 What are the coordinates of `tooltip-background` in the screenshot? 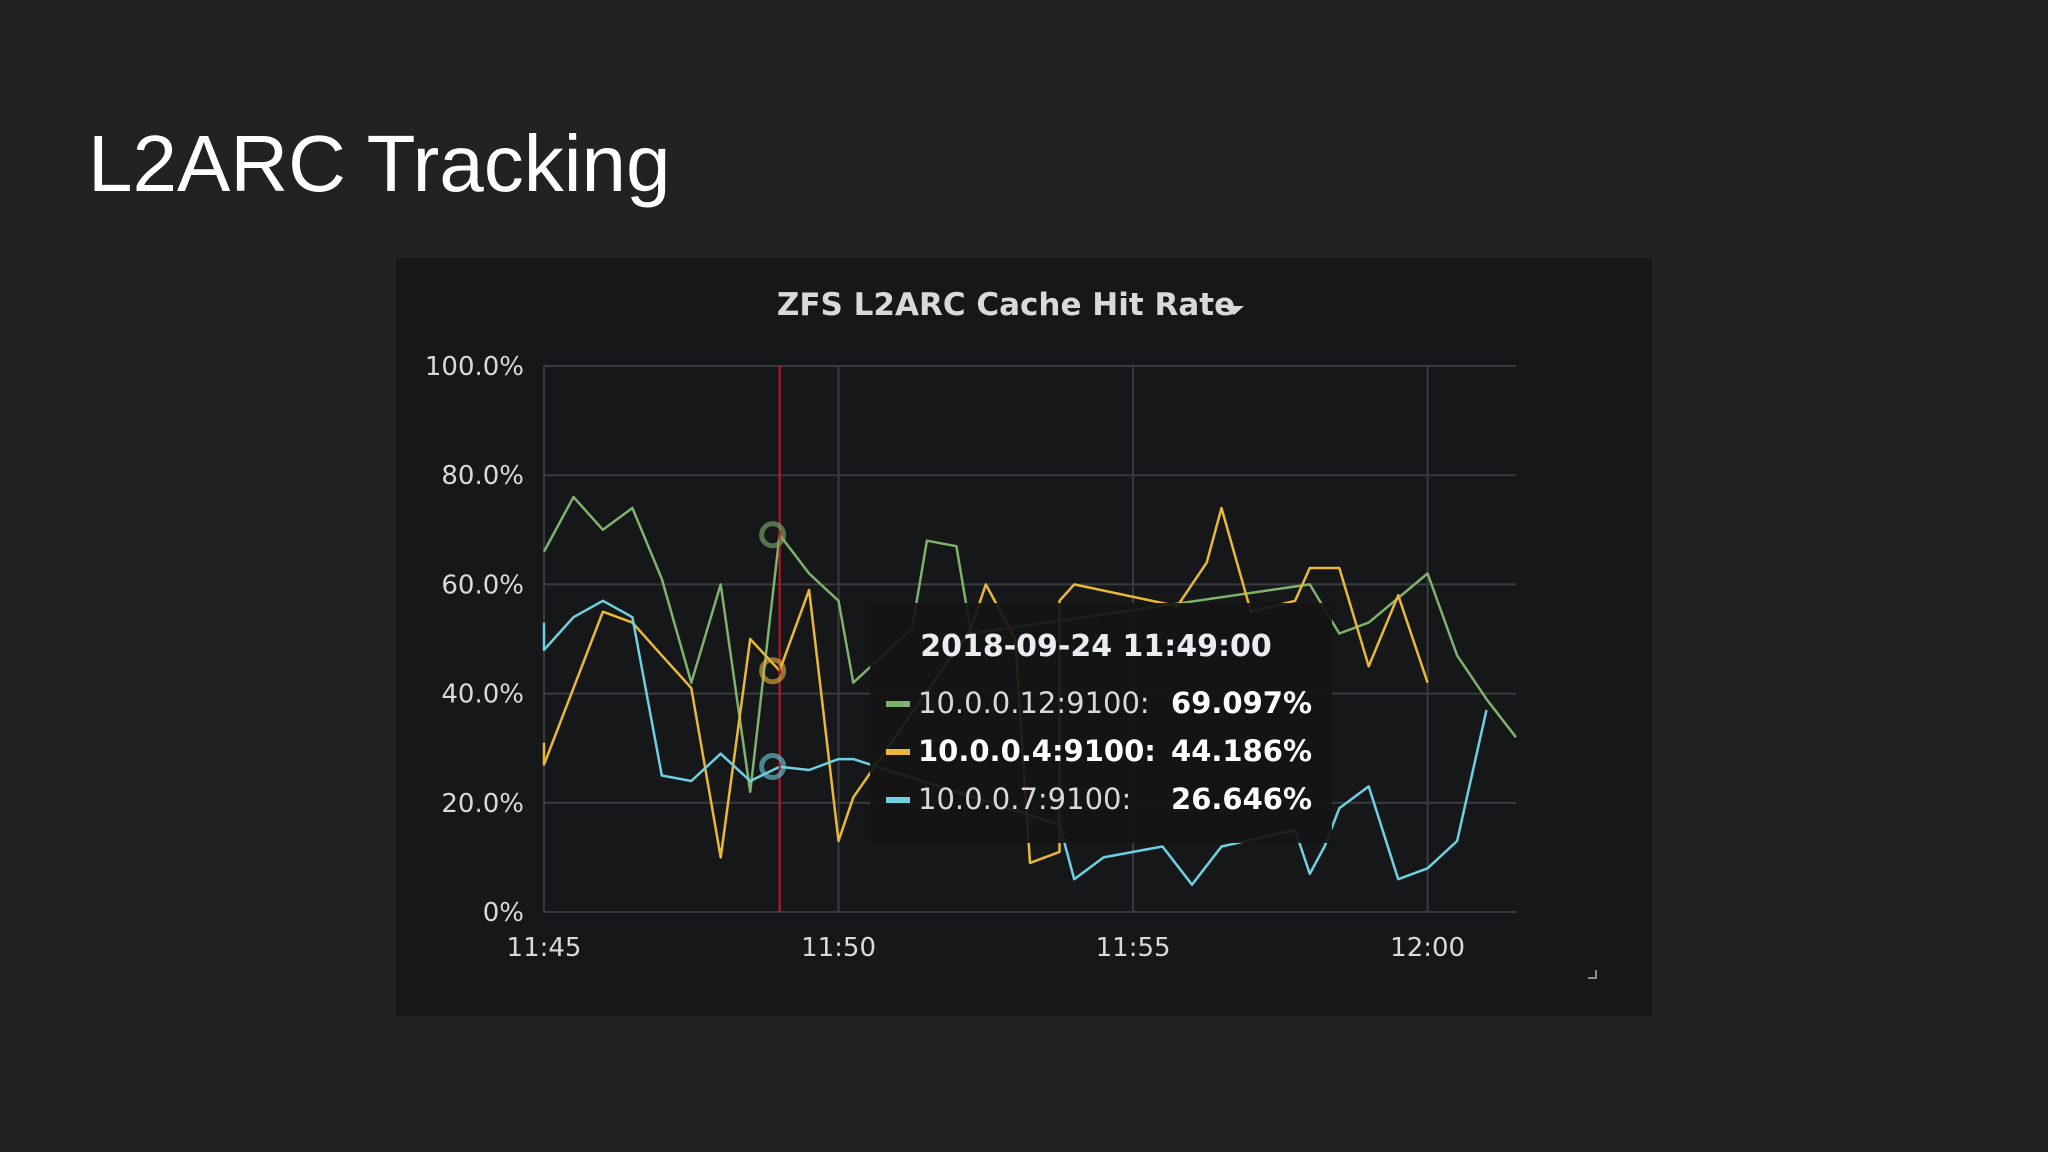 It's located at (1101, 723).